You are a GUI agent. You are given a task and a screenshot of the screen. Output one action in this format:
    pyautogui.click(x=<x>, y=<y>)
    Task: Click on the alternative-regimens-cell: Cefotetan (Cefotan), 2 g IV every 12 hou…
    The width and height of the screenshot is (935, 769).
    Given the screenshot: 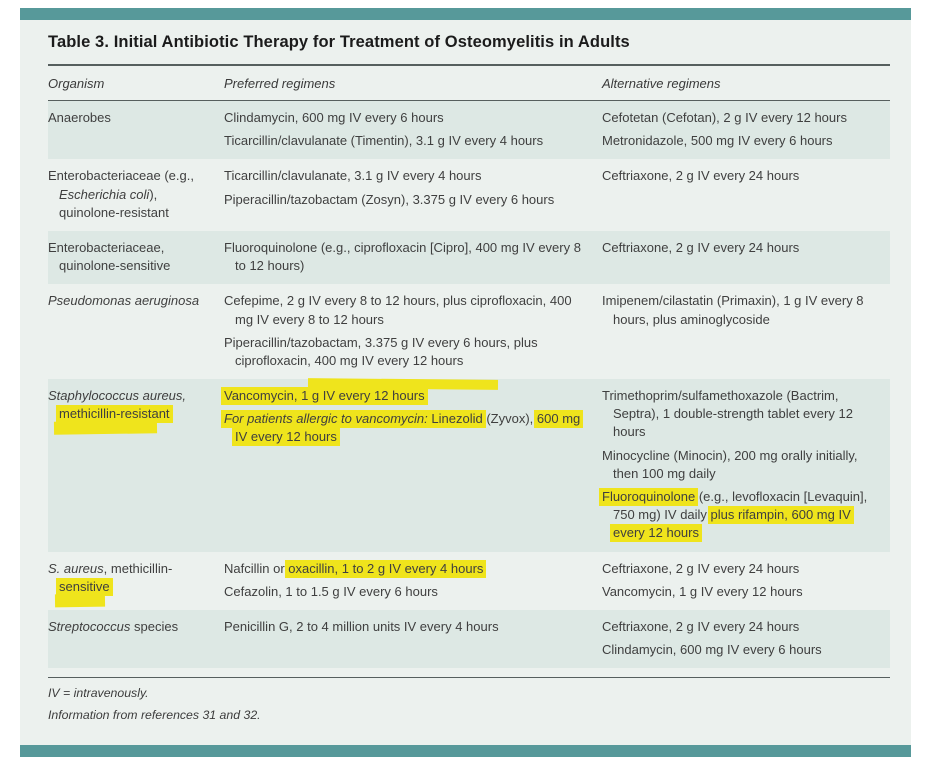 What is the action you would take?
    pyautogui.click(x=746, y=129)
    